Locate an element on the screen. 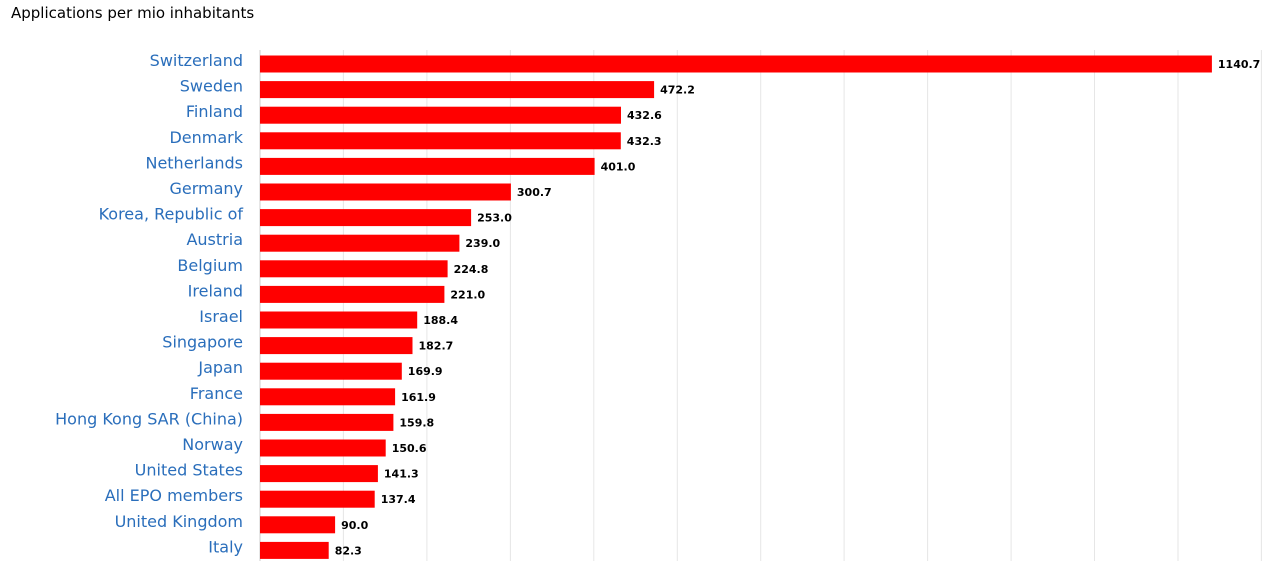 Image resolution: width=1281 pixels, height=561 pixels. category-label: Korea, Republic of is located at coordinates (171, 214).